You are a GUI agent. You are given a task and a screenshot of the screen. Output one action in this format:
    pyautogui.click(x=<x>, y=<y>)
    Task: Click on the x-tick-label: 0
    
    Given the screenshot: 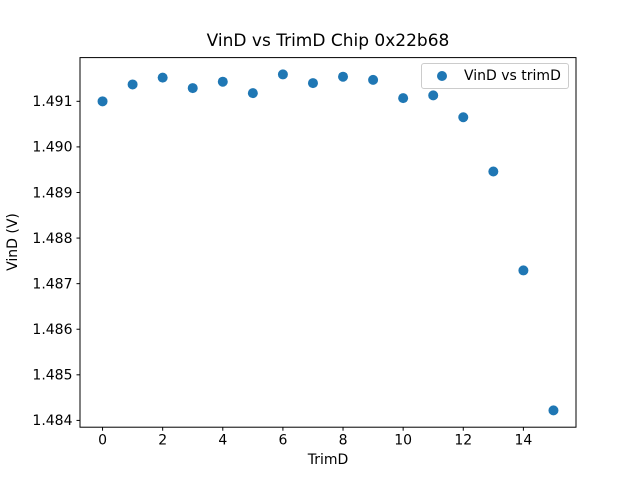 What is the action you would take?
    pyautogui.click(x=102, y=441)
    